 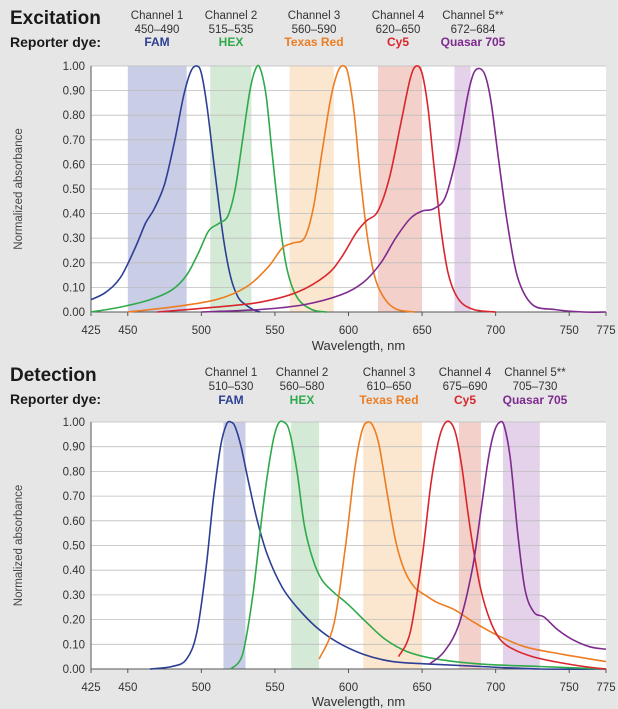 What do you see at coordinates (231, 30) in the screenshot?
I see `channel-range: 515–535` at bounding box center [231, 30].